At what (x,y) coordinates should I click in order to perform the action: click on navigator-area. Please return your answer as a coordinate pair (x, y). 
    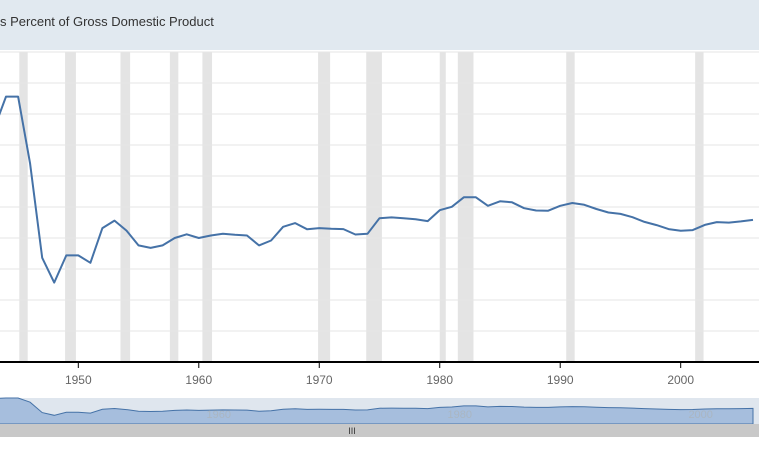
    Looking at the image, I should click on (377, 411).